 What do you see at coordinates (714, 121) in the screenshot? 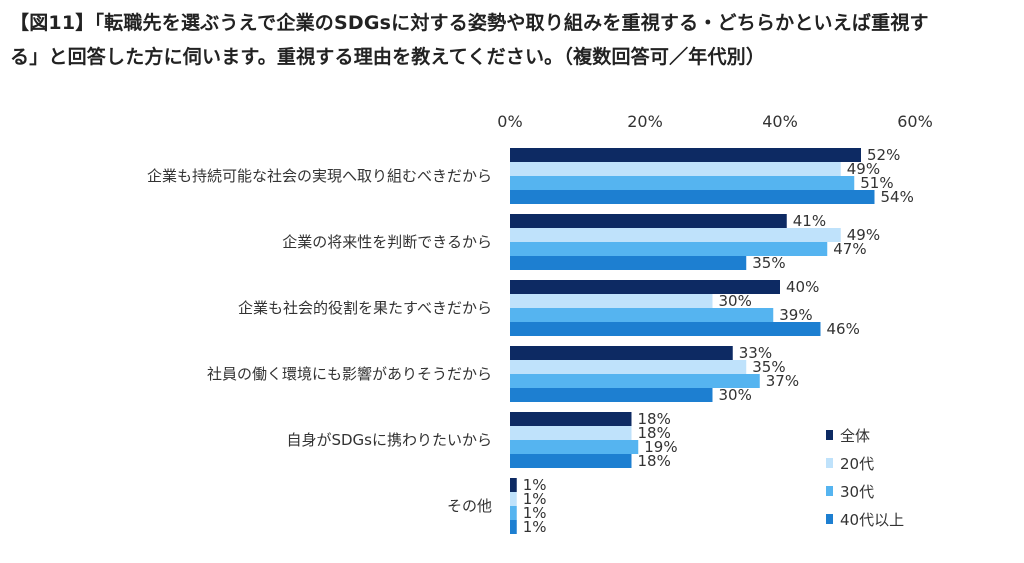
I see `x-axis-ticks: 0% 20% 40% 60%` at bounding box center [714, 121].